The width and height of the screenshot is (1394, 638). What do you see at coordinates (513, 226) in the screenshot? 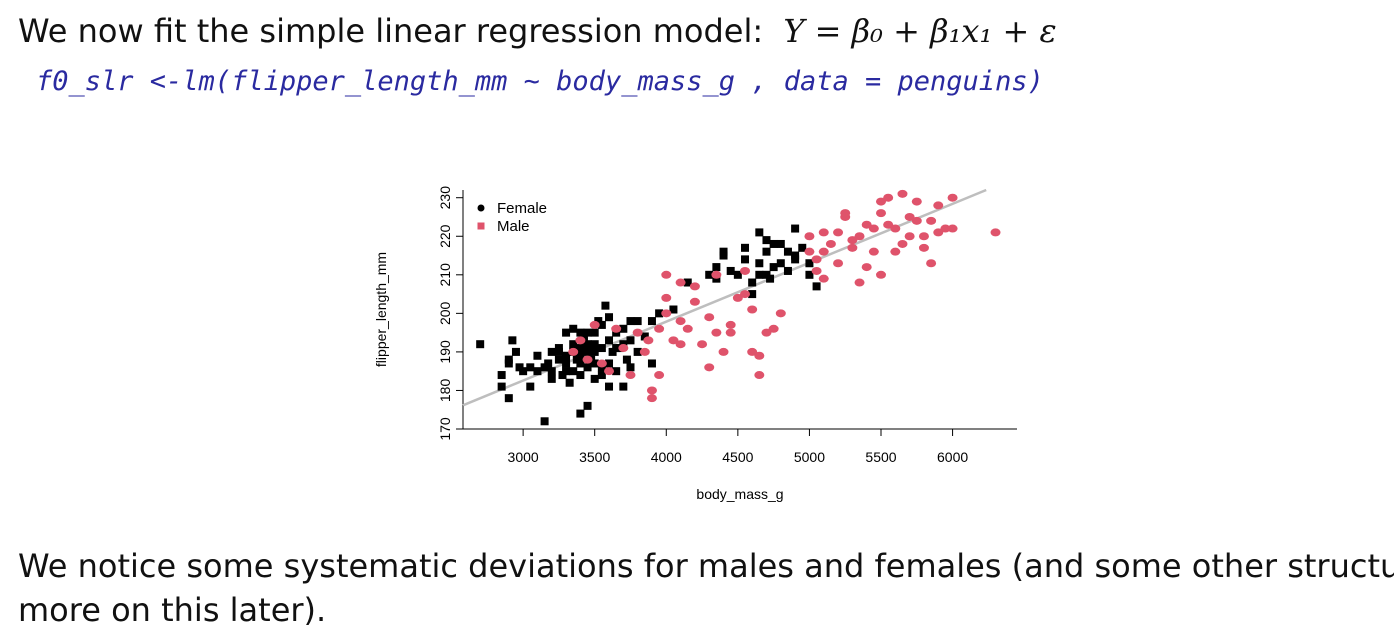
I see `legend-label-male: Male` at bounding box center [513, 226].